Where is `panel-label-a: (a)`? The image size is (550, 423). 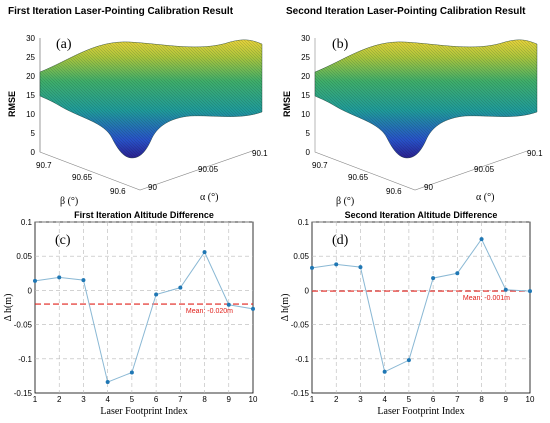
panel-label-a: (a) is located at coordinates (64, 44).